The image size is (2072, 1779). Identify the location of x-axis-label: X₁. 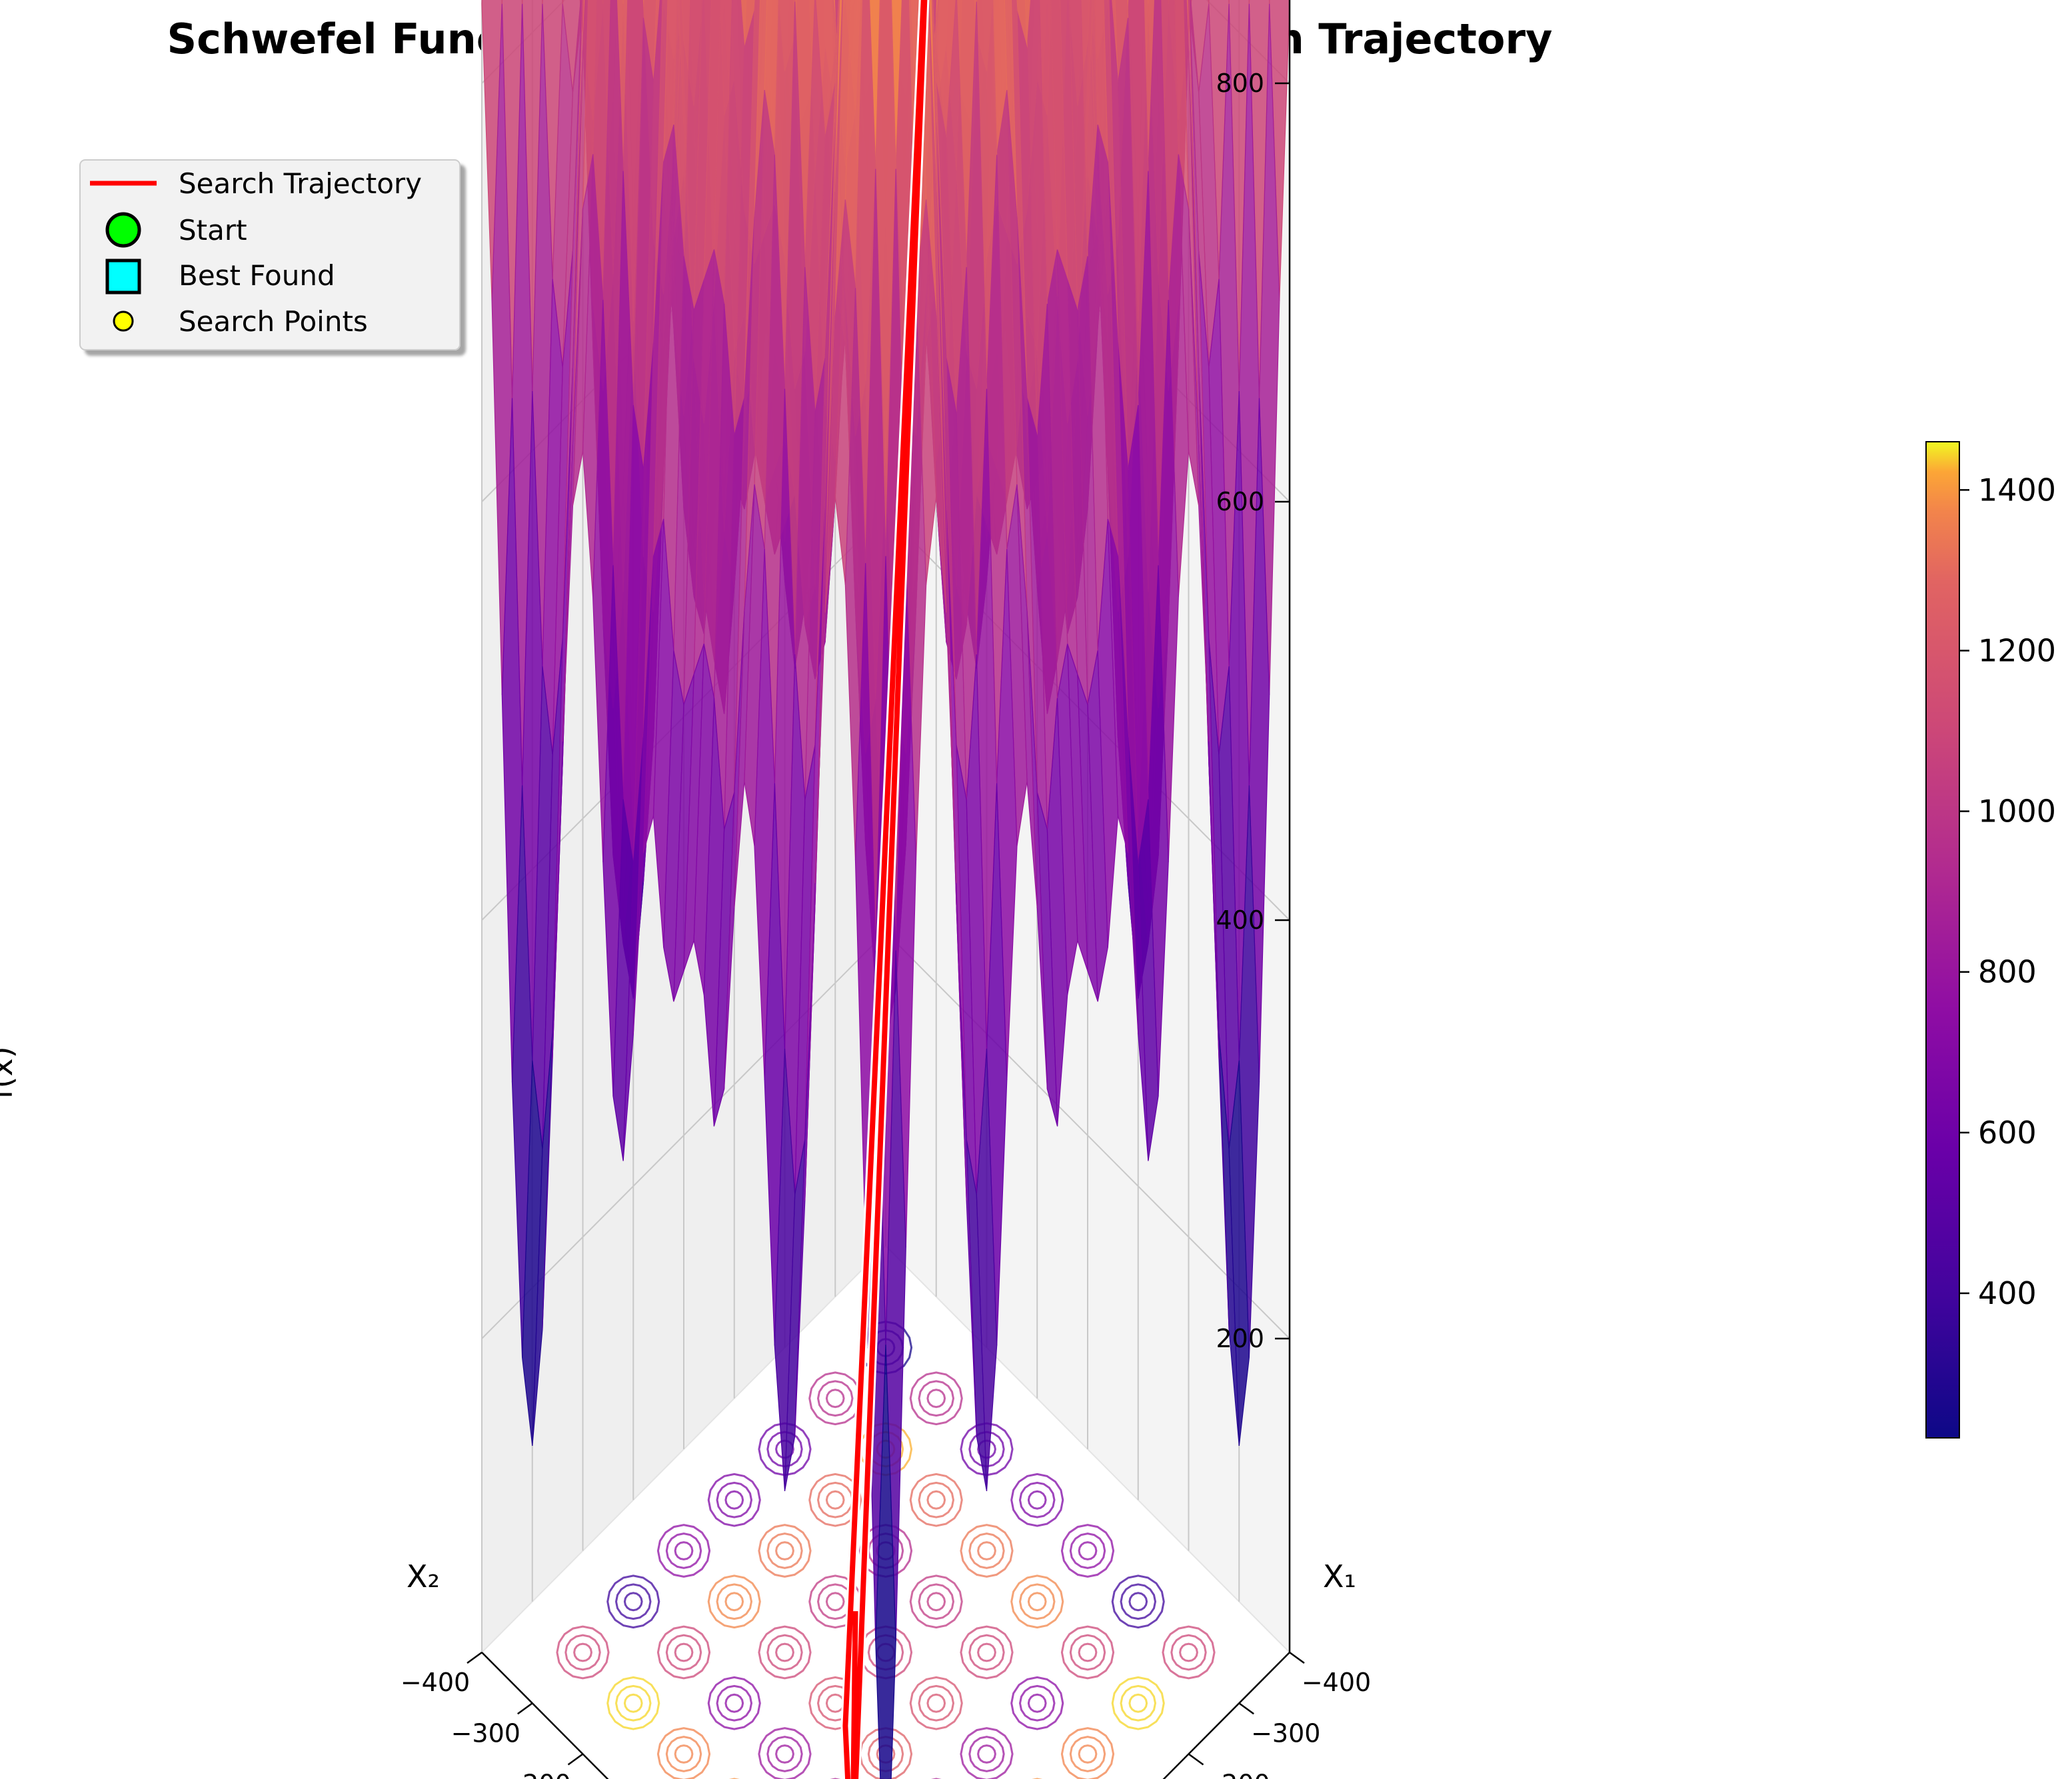
(1339, 1576).